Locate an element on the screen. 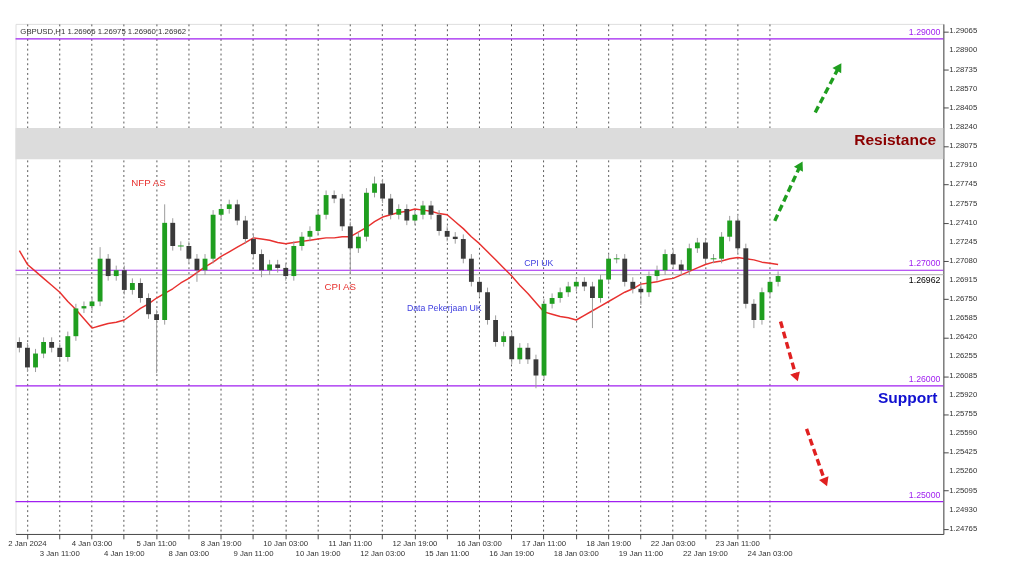  y-tick-label: 1.26085 is located at coordinates (963, 376).